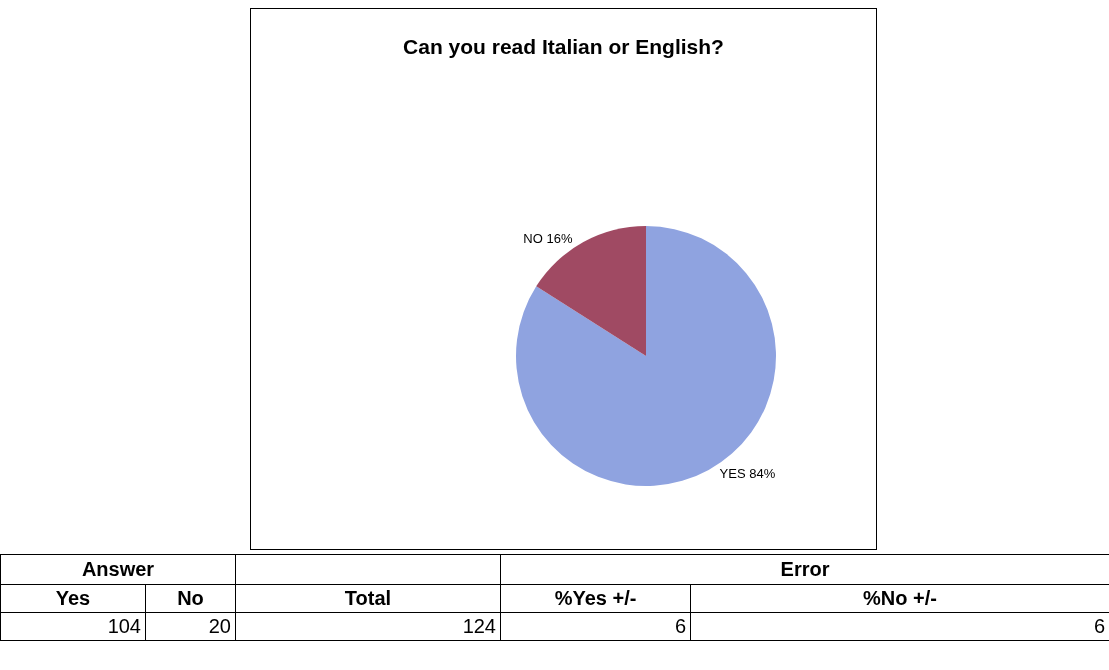 Image resolution: width=1109 pixels, height=670 pixels. What do you see at coordinates (368, 626) in the screenshot?
I see `text: 124` at bounding box center [368, 626].